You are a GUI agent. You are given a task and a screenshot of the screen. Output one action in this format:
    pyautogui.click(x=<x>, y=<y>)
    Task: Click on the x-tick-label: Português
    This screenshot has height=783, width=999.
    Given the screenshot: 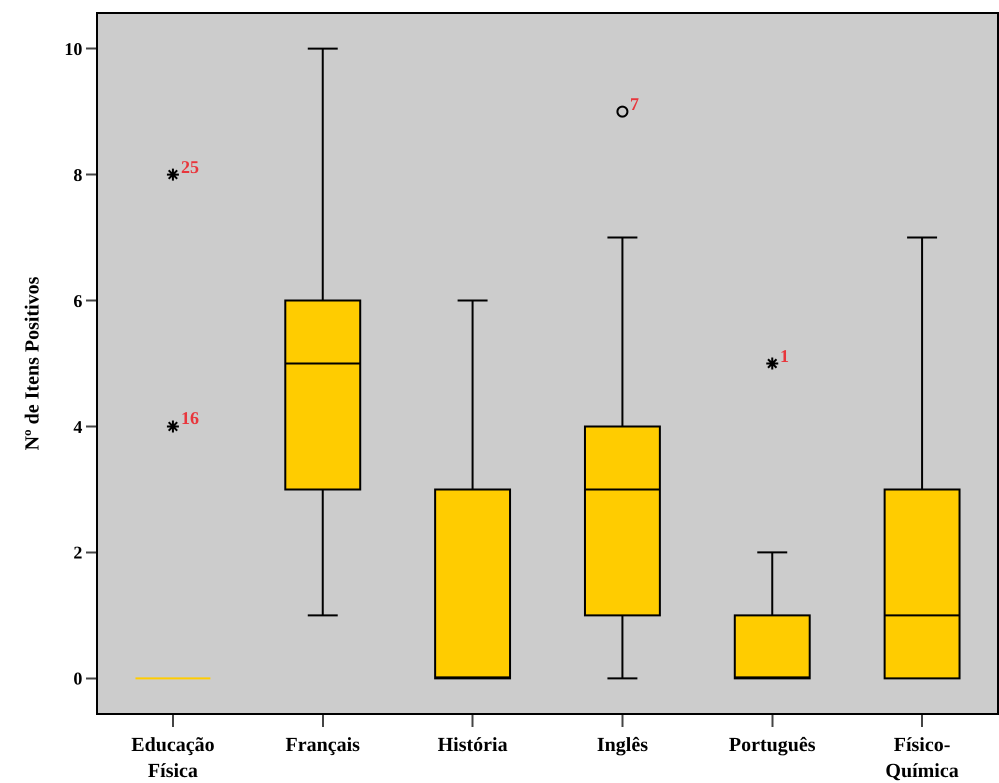 What is the action you would take?
    pyautogui.click(x=772, y=745)
    